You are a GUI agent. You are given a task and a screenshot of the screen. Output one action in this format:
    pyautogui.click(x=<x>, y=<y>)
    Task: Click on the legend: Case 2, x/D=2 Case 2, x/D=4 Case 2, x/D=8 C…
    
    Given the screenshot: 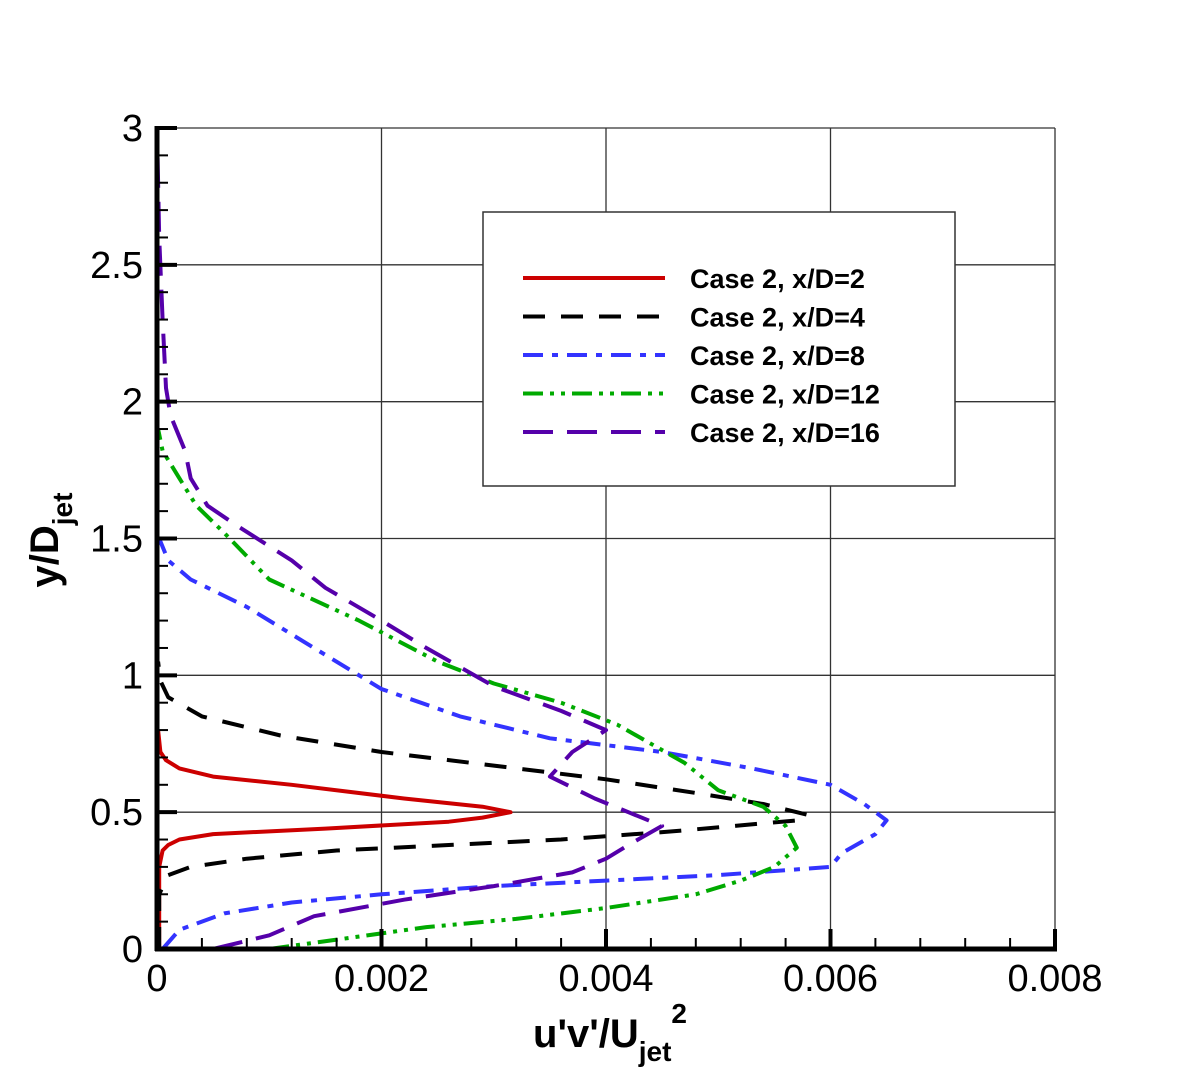 What is the action you would take?
    pyautogui.click(x=719, y=349)
    